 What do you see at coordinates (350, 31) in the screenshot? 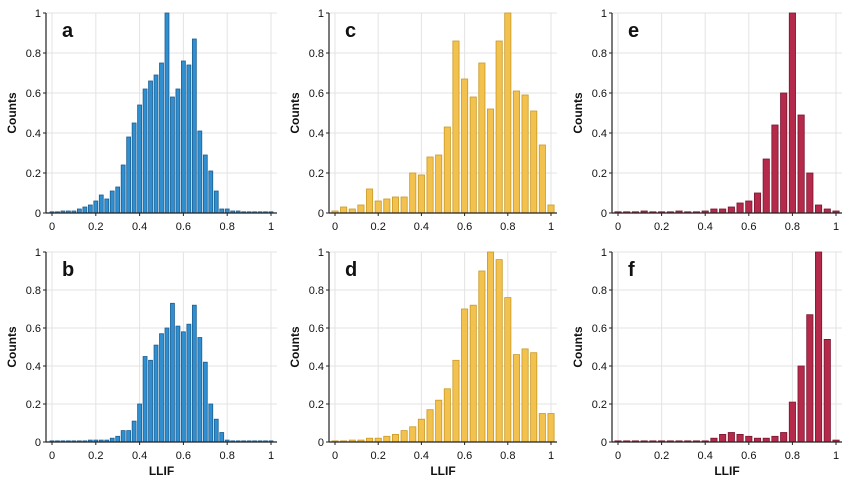
I see `panel-label: c` at bounding box center [350, 31].